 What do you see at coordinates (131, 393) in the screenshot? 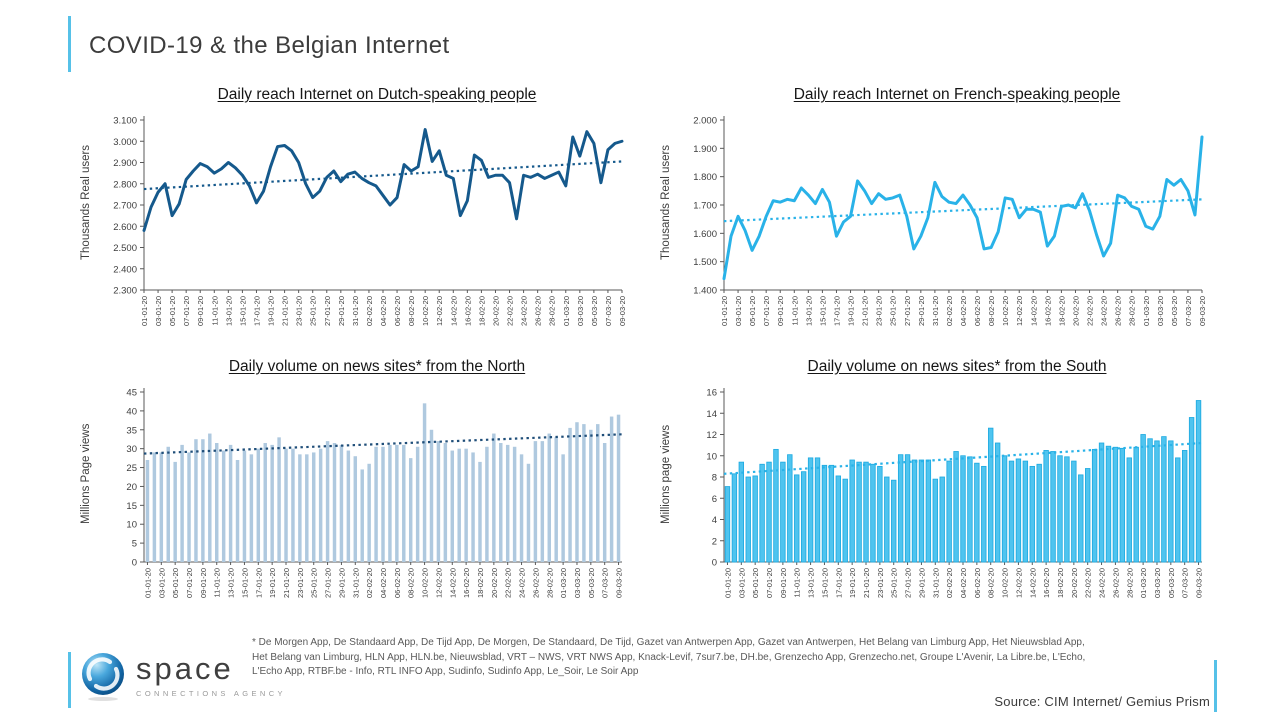
I see `svg-text: 45` at bounding box center [131, 393].